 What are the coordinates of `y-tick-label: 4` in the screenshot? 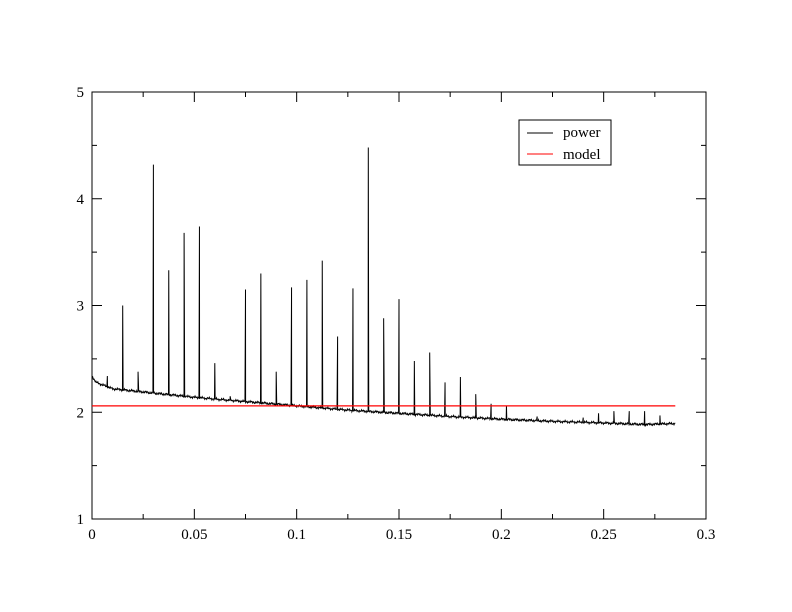 It's located at (81, 200).